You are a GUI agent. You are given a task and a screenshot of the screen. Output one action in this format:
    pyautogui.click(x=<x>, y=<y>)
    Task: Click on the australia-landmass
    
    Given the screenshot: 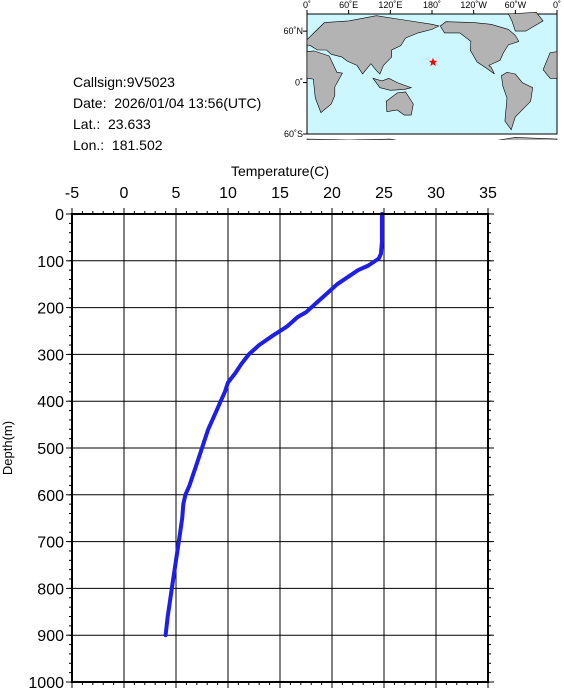 What is the action you would take?
    pyautogui.click(x=399, y=103)
    